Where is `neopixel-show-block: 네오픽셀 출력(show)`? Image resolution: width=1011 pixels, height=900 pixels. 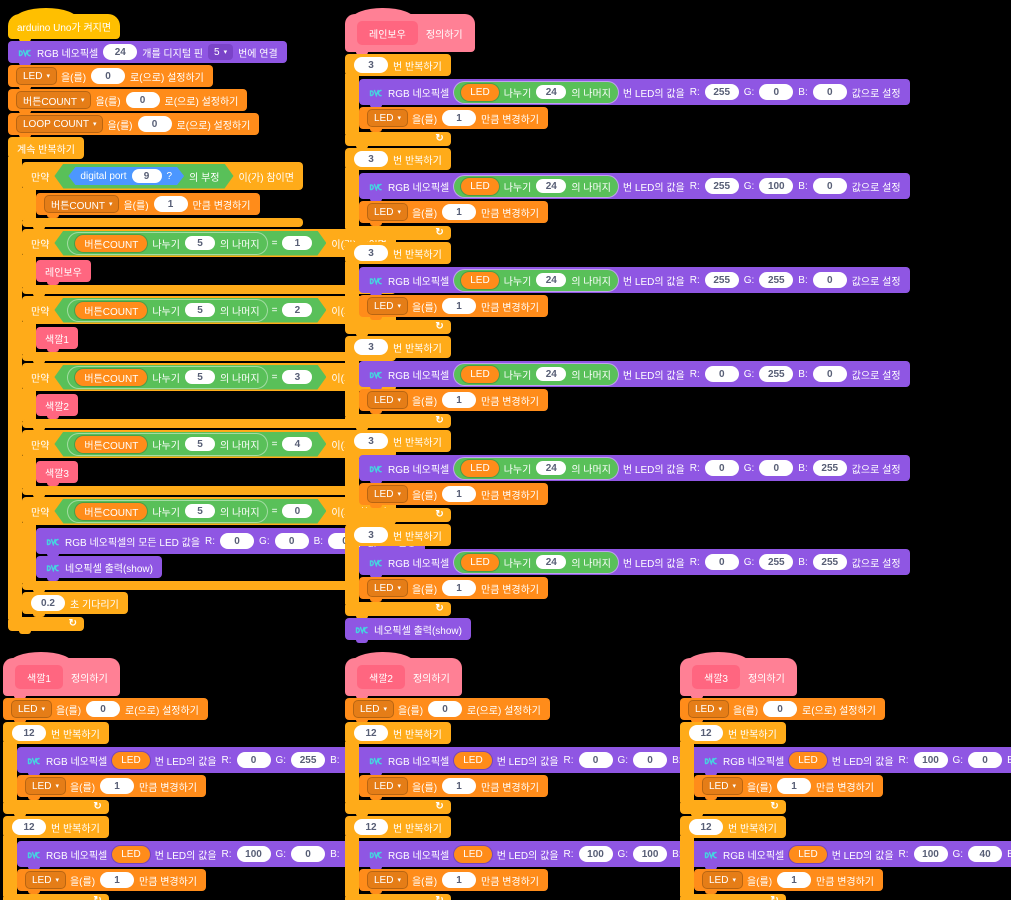 neopixel-show-block: 네오픽셀 출력(show) is located at coordinates (408, 630).